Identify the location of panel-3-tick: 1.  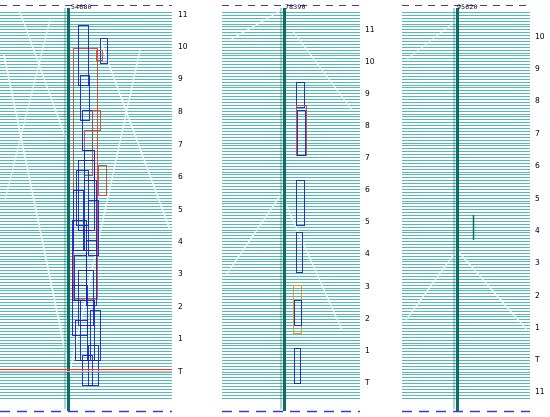
(537, 327).